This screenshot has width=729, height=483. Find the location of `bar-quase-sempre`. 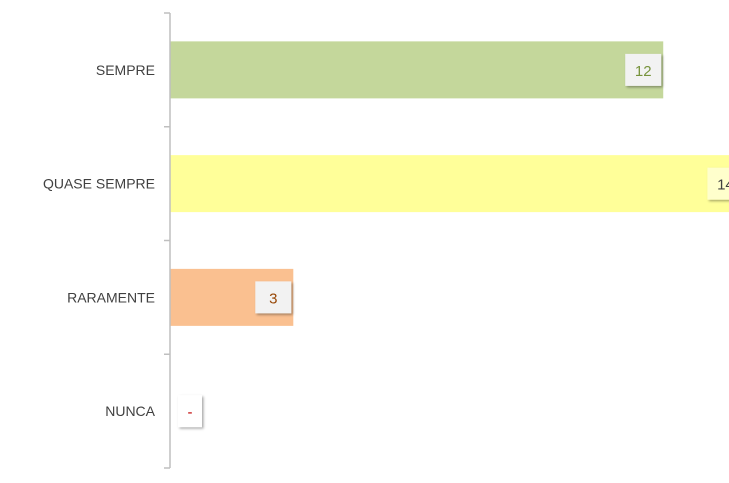

bar-quase-sempre is located at coordinates (449, 184).